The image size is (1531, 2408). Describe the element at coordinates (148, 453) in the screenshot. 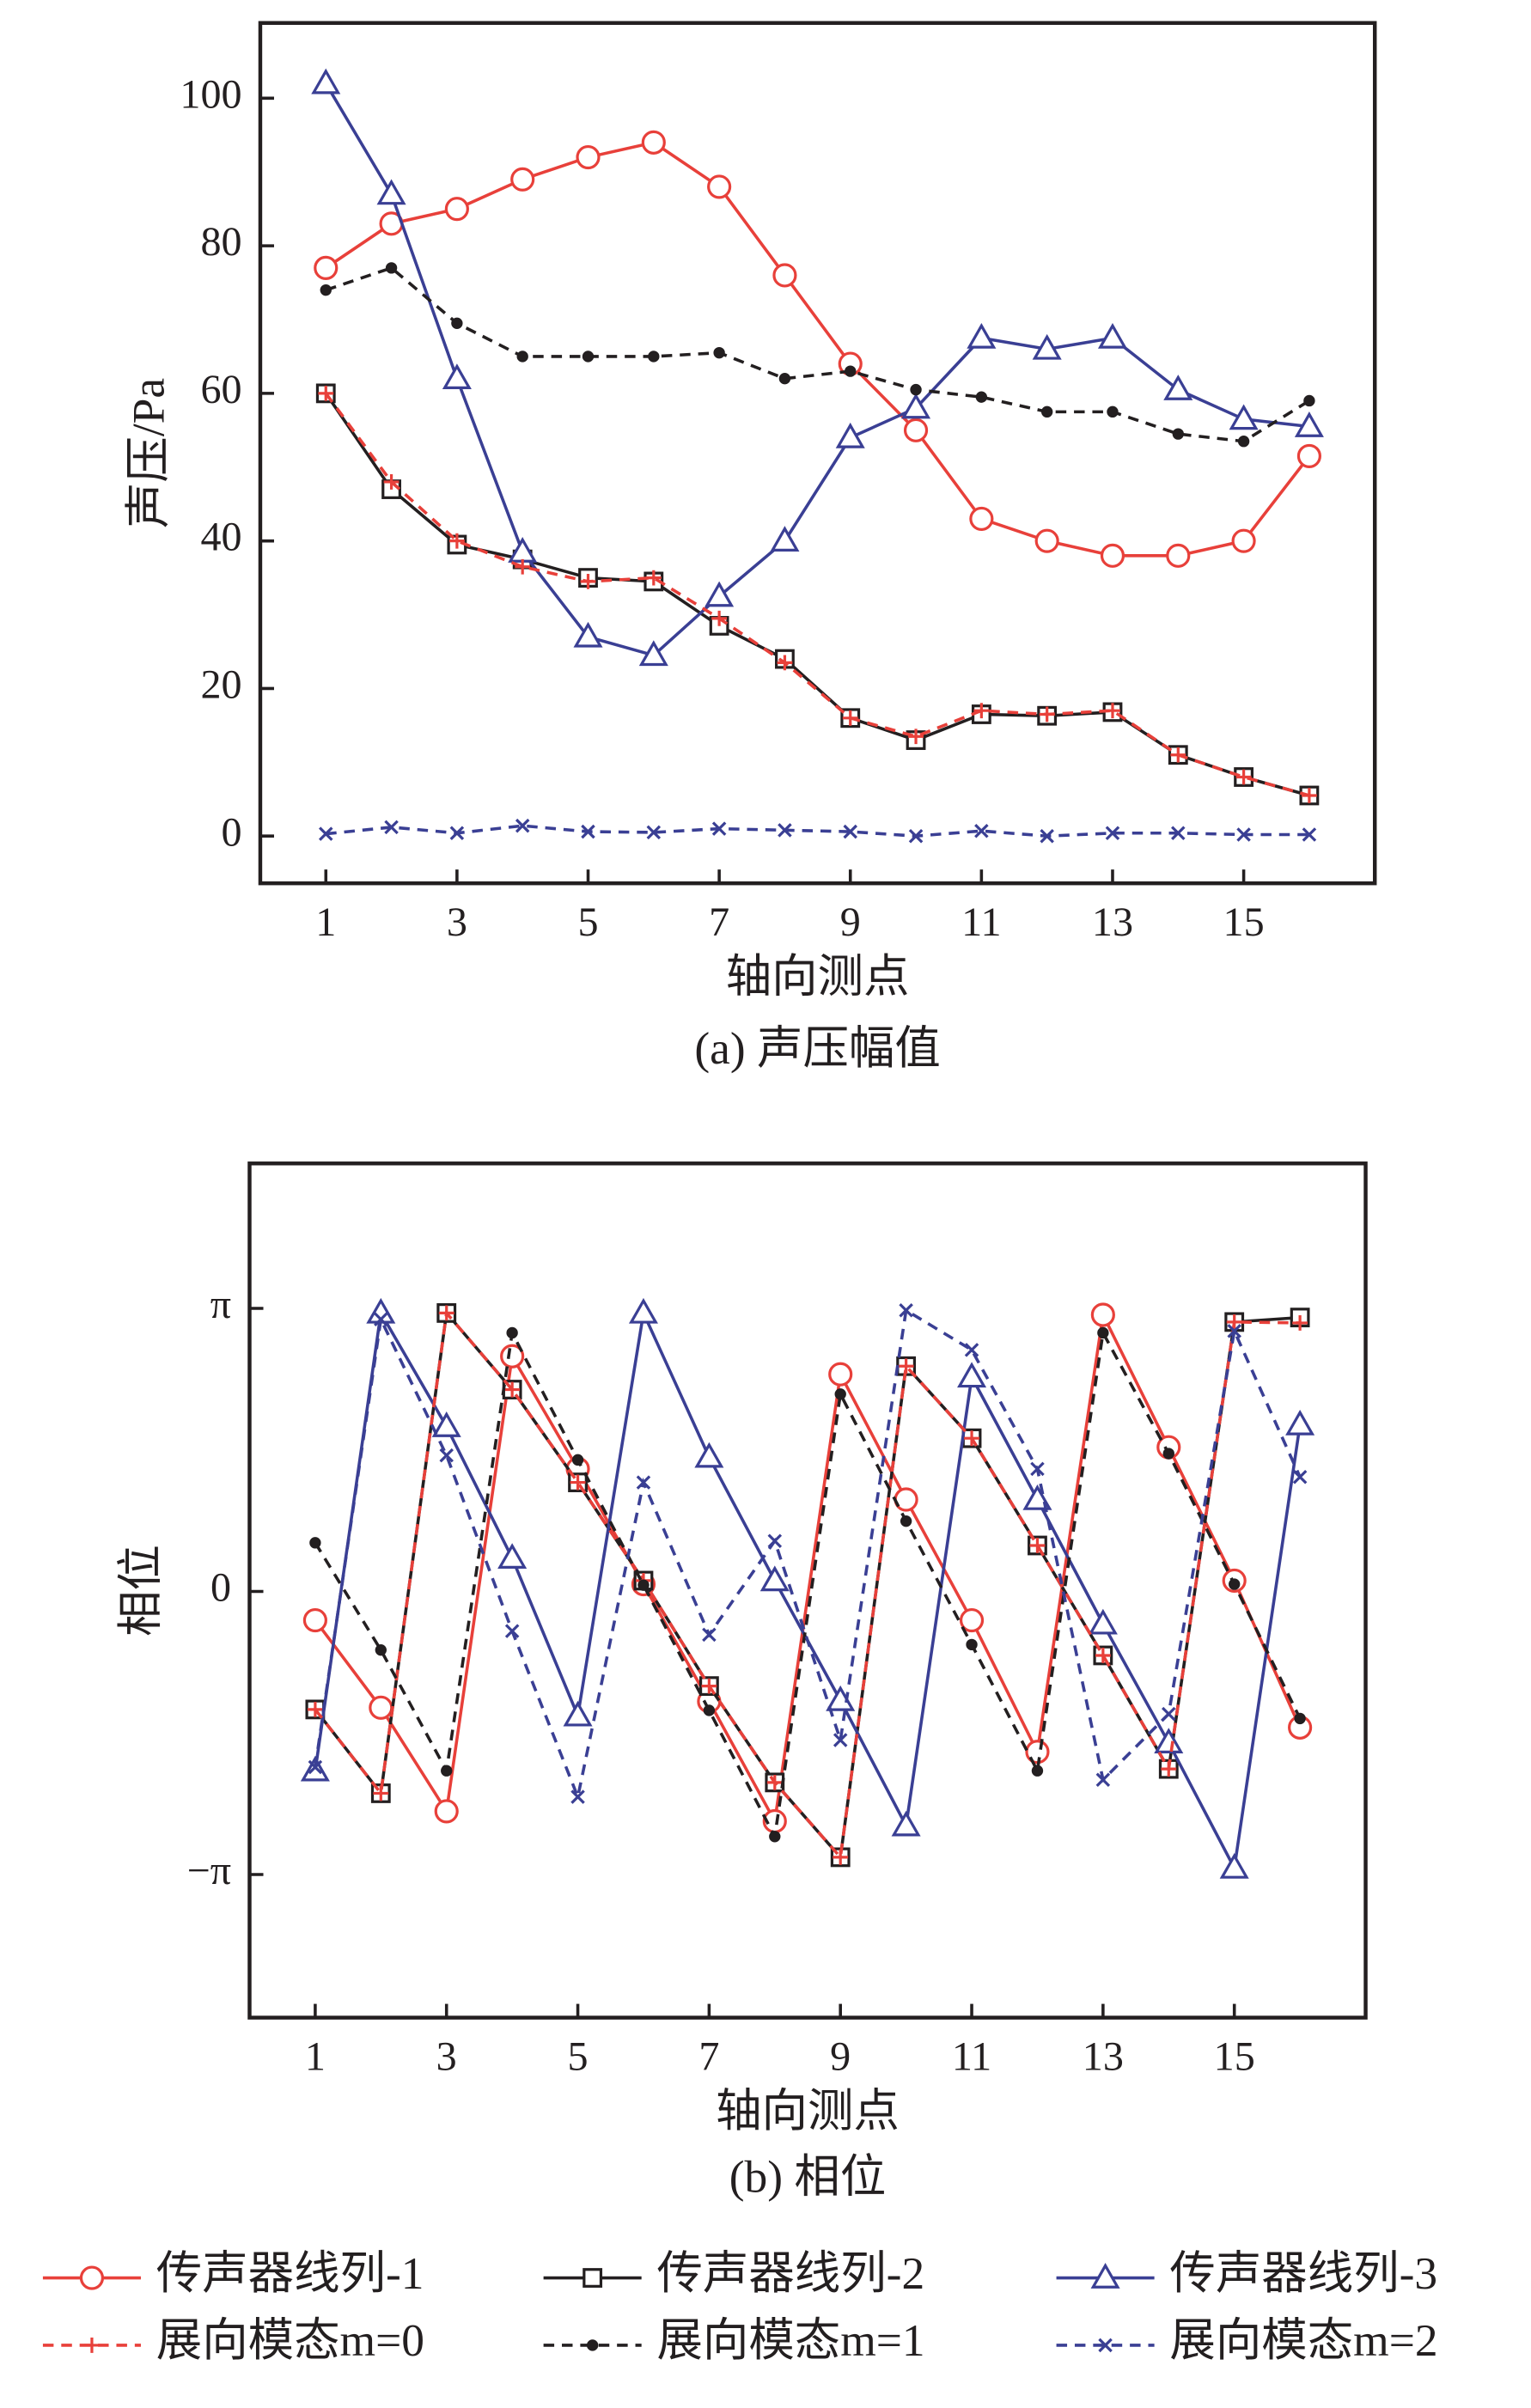

I see `y-axis-label: 声压/Pa` at that location.